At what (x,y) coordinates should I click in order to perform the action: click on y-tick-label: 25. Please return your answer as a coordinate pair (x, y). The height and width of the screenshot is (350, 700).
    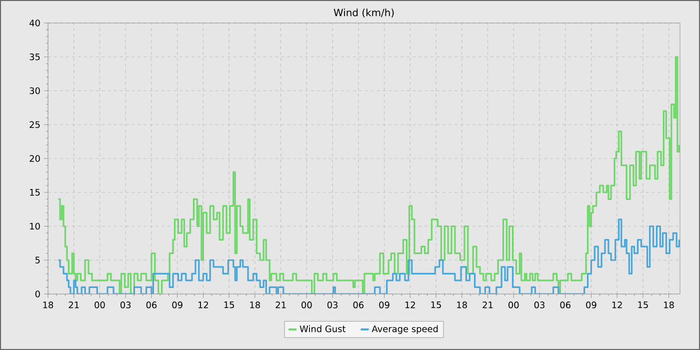
    Looking at the image, I should click on (35, 124).